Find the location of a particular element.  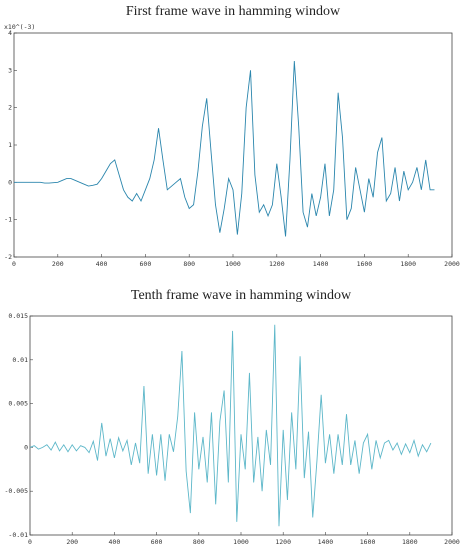

y-tick-label: 0.005 is located at coordinates (18, 404).